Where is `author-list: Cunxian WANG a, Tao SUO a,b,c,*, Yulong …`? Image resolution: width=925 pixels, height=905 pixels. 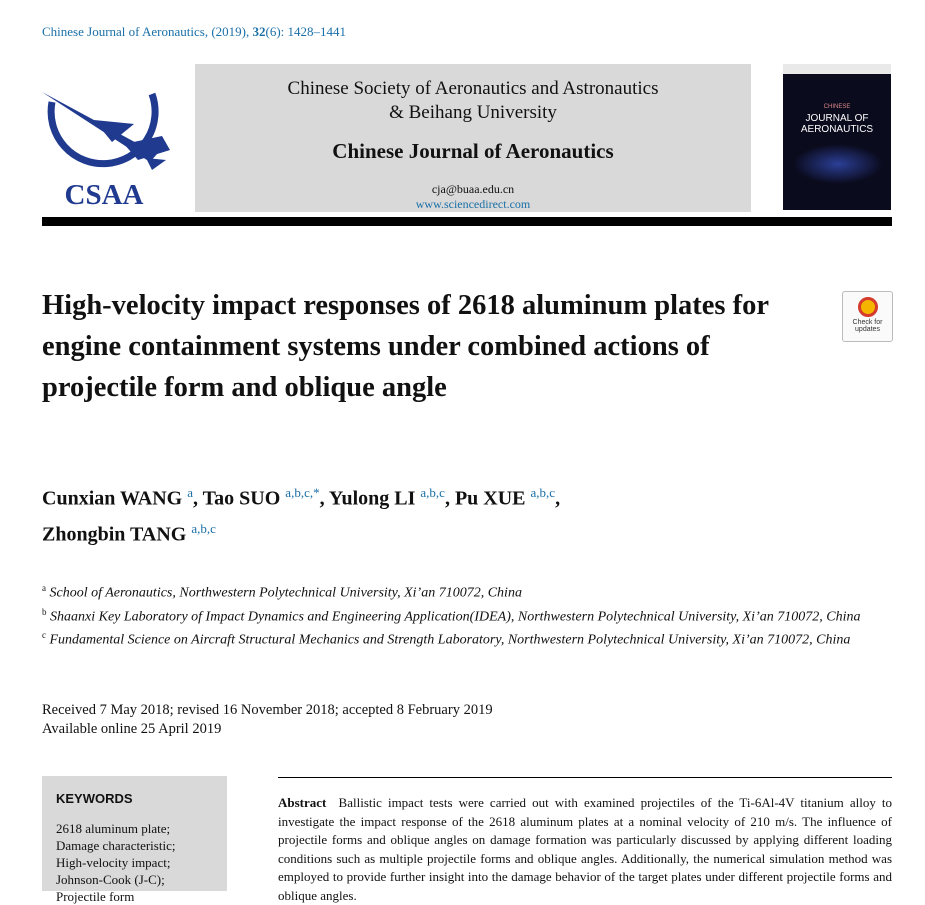
author-list: Cunxian WANG a, Tao SUO a,b,c,*, Yulong … is located at coordinates (301, 515).